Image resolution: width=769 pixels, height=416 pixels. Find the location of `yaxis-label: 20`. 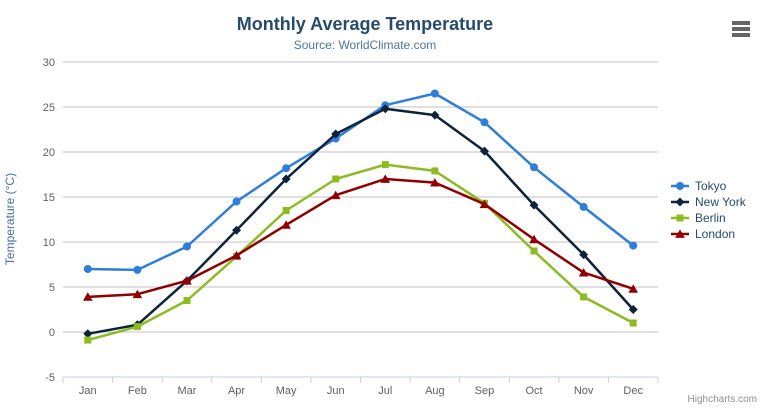

yaxis-label: 20 is located at coordinates (49, 153).